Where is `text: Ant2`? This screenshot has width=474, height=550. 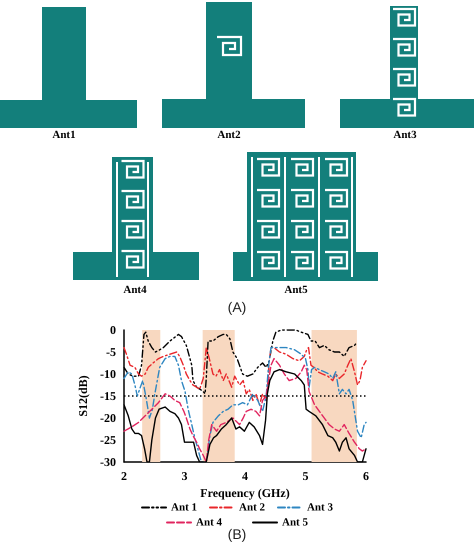 text: Ant2 is located at coordinates (229, 135).